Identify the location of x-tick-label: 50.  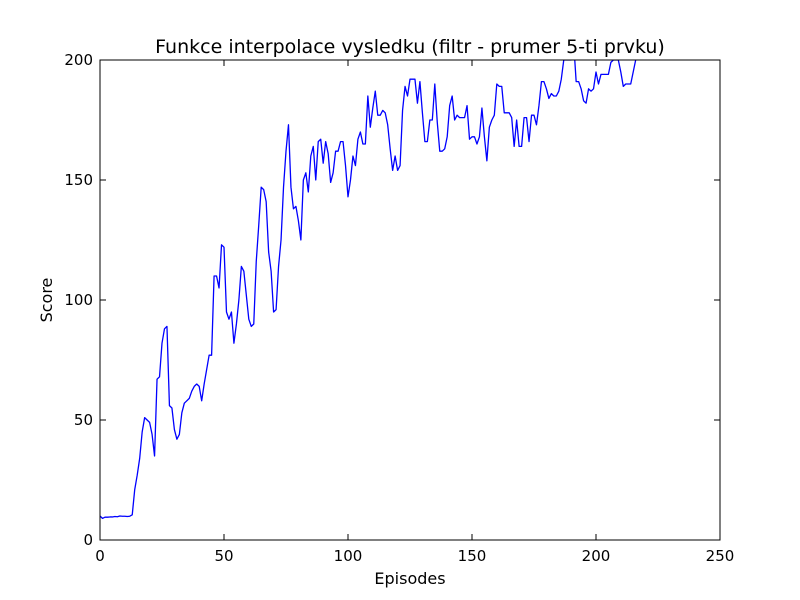
(223, 556).